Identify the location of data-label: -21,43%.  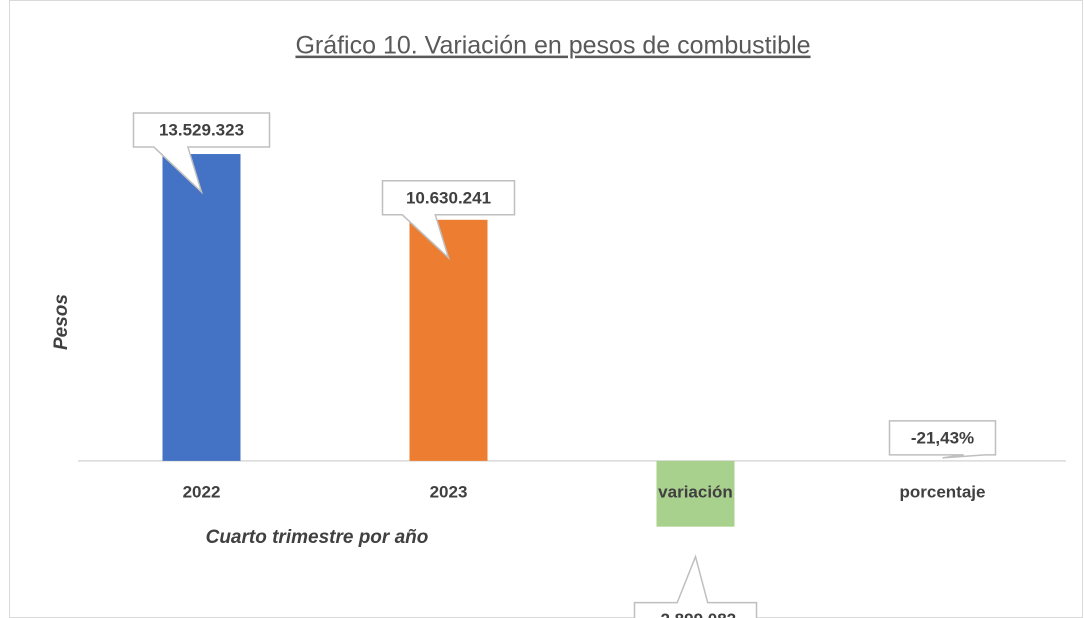
(942, 437).